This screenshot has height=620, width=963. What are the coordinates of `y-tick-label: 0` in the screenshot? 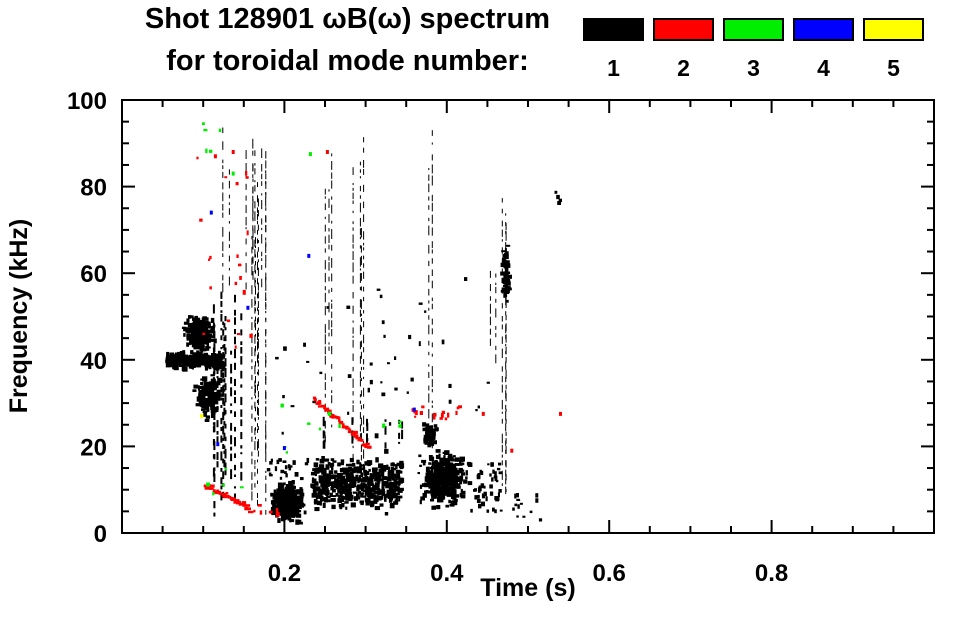 It's located at (100, 534).